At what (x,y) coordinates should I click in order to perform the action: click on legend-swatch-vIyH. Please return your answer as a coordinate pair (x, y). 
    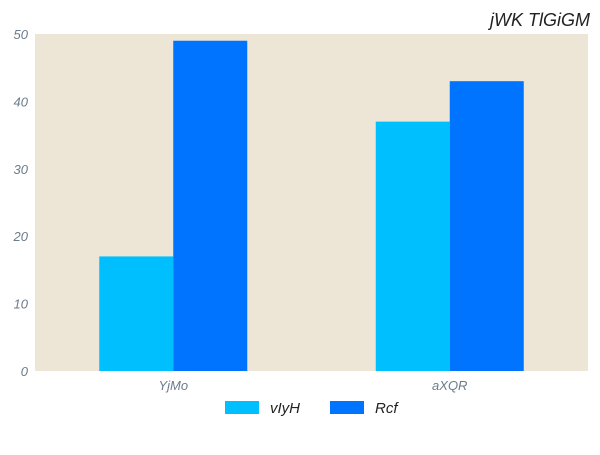
    Looking at the image, I should click on (242, 407).